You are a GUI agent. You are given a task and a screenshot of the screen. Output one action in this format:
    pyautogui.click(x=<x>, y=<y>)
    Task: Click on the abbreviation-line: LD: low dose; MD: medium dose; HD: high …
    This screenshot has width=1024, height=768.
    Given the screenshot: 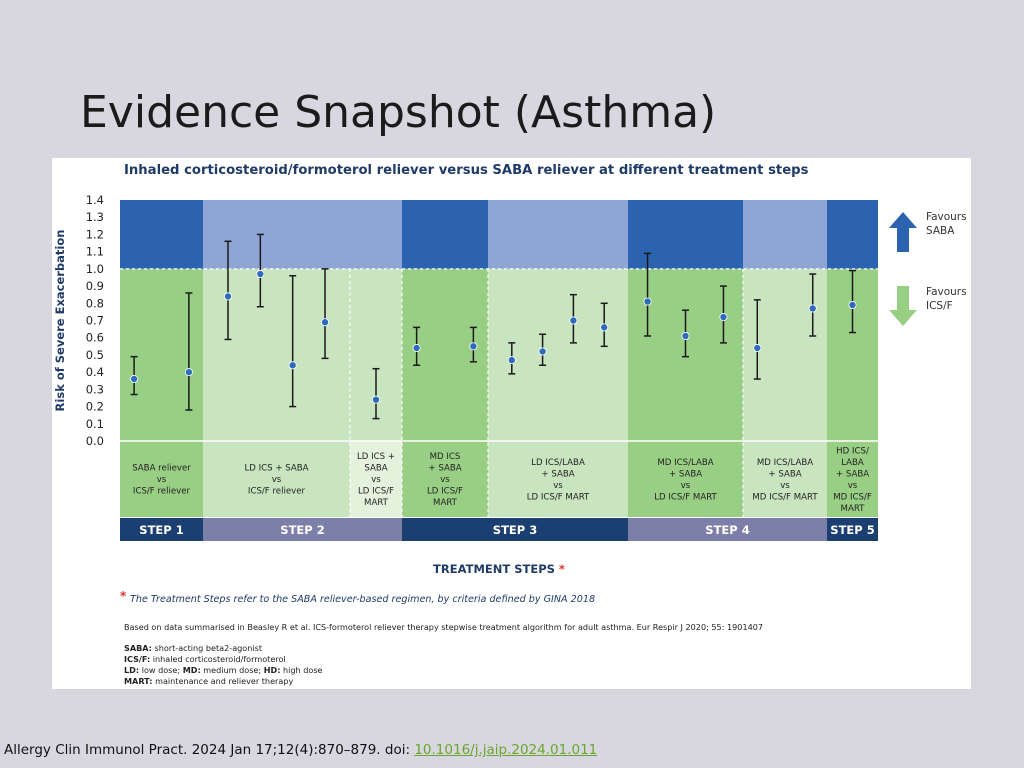 What is the action you would take?
    pyautogui.click(x=223, y=670)
    